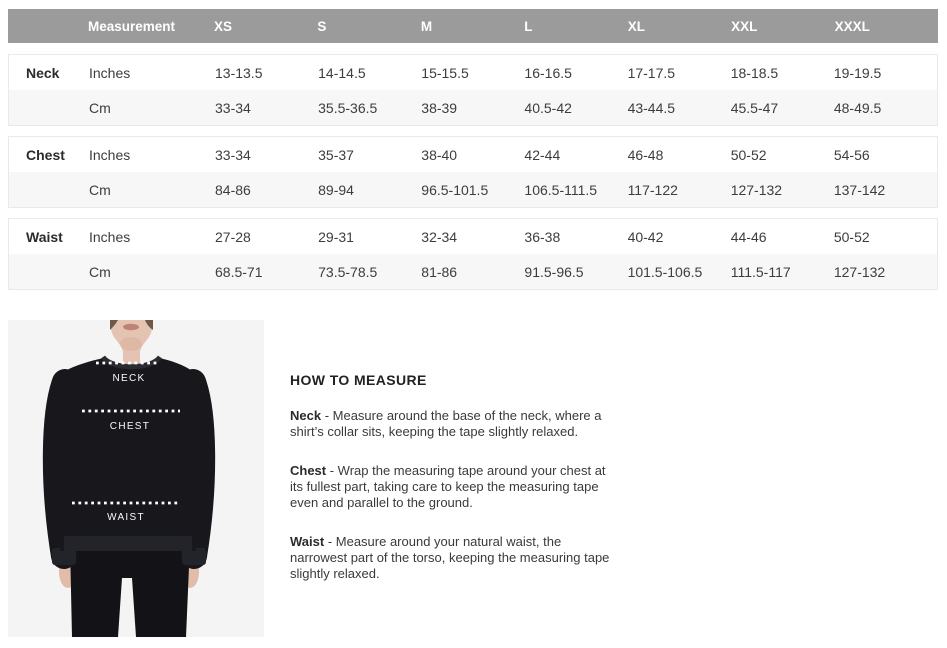 The image size is (947, 648). Describe the element at coordinates (114, 325) in the screenshot. I see `hair-left` at that location.